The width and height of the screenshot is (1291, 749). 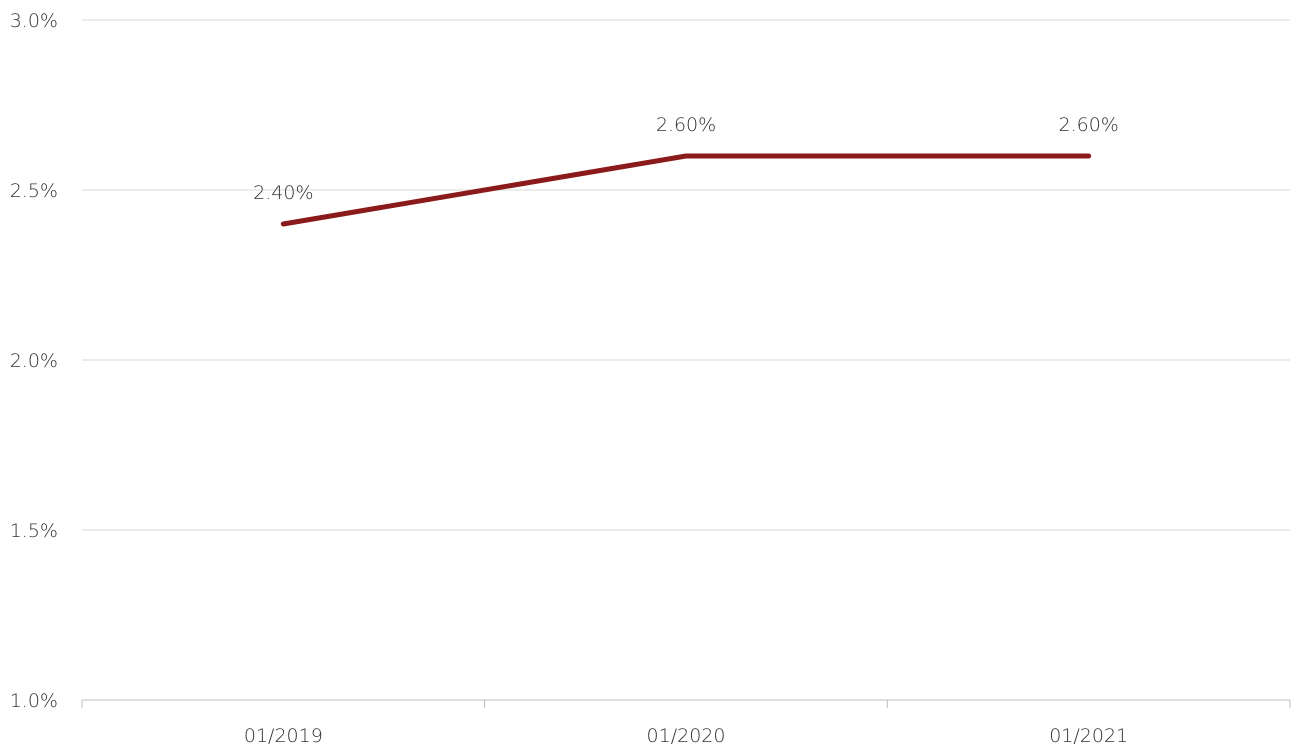 I want to click on y-tick-label: 1.5%, so click(x=34, y=531).